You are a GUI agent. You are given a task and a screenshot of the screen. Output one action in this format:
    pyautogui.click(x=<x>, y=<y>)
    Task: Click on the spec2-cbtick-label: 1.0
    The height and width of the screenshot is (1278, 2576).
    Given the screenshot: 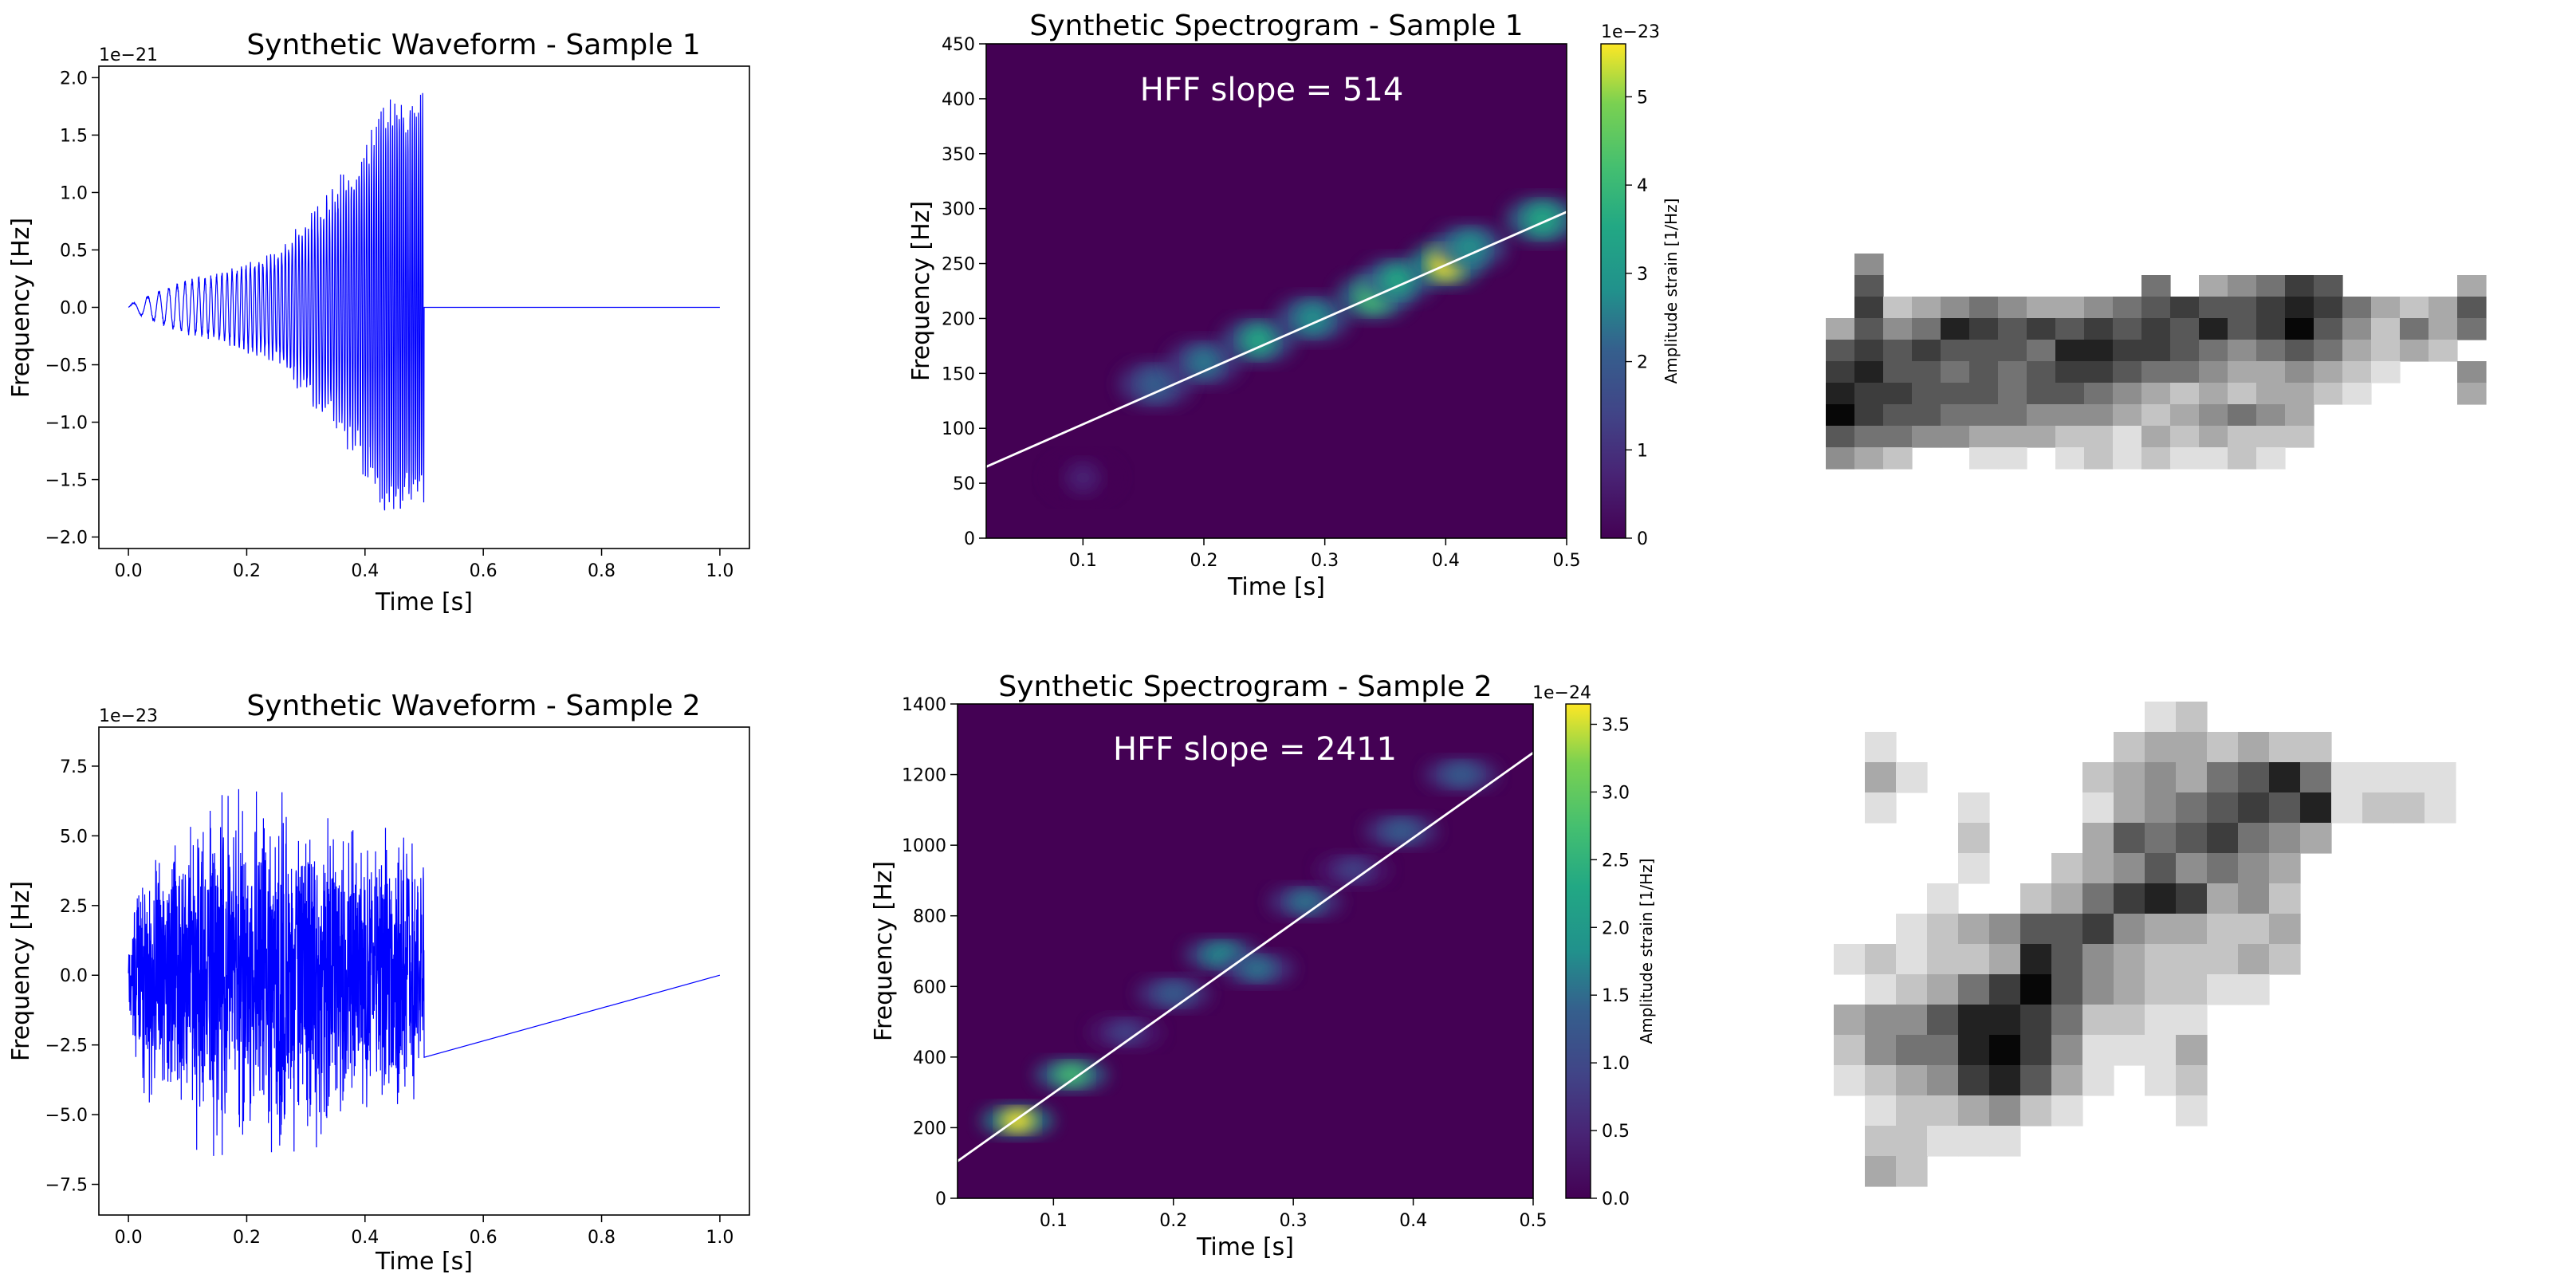 What is the action you would take?
    pyautogui.click(x=1616, y=1064)
    